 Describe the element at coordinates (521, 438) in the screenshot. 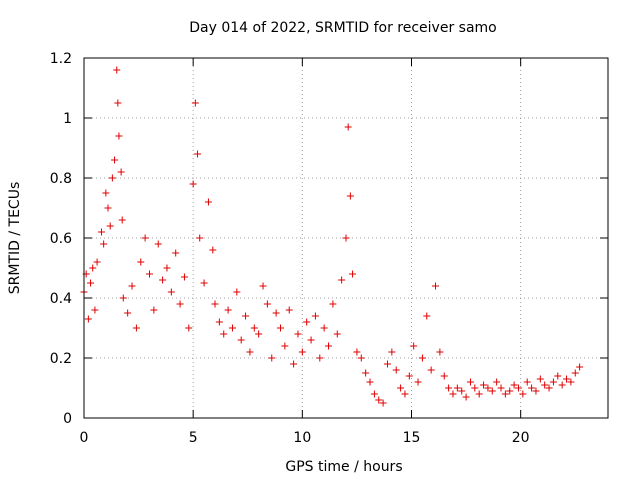

I see `x-tick-label: 20` at that location.